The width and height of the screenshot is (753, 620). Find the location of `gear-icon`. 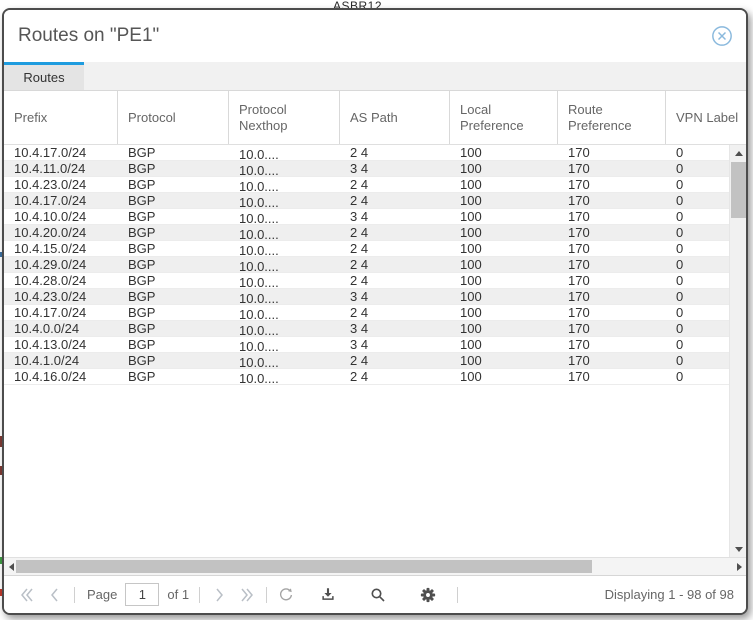

gear-icon is located at coordinates (428, 595).